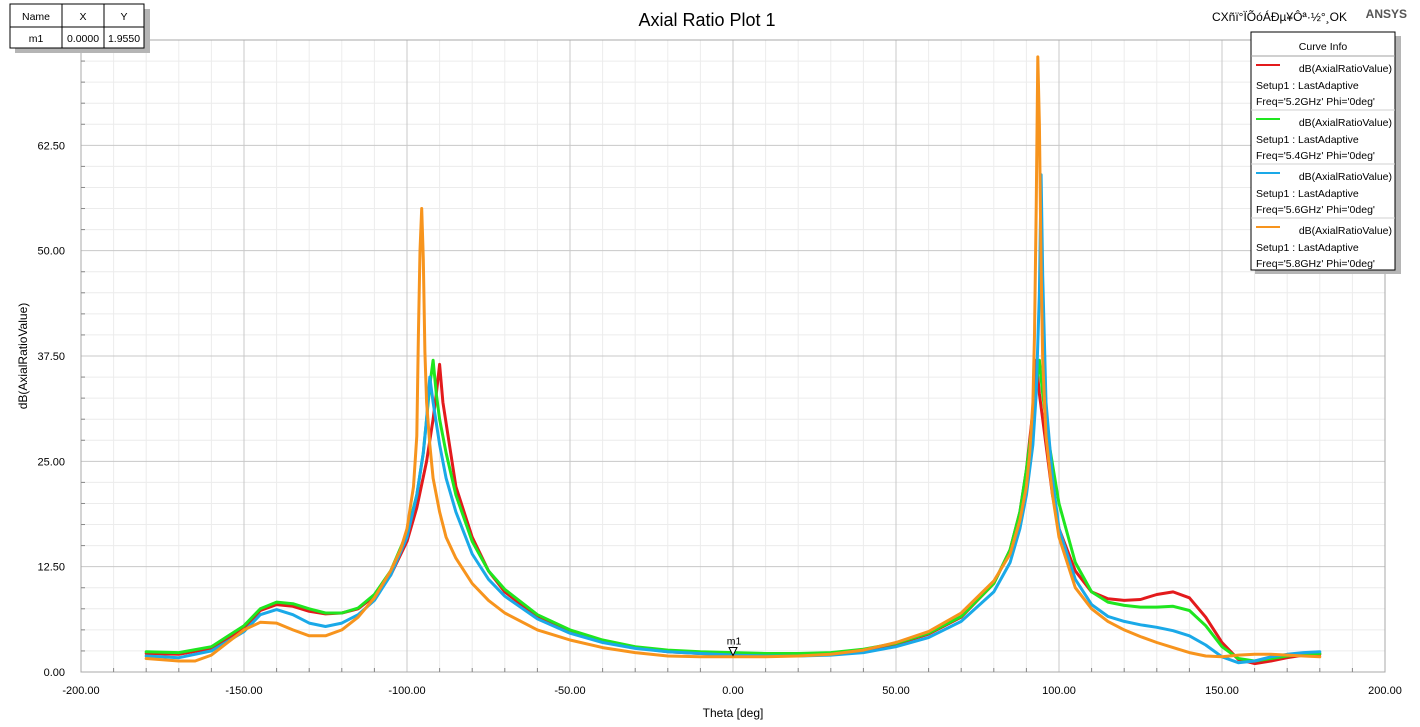 The height and width of the screenshot is (727, 1420). Describe the element at coordinates (733, 652) in the screenshot. I see `marker-m1-triangle` at that location.